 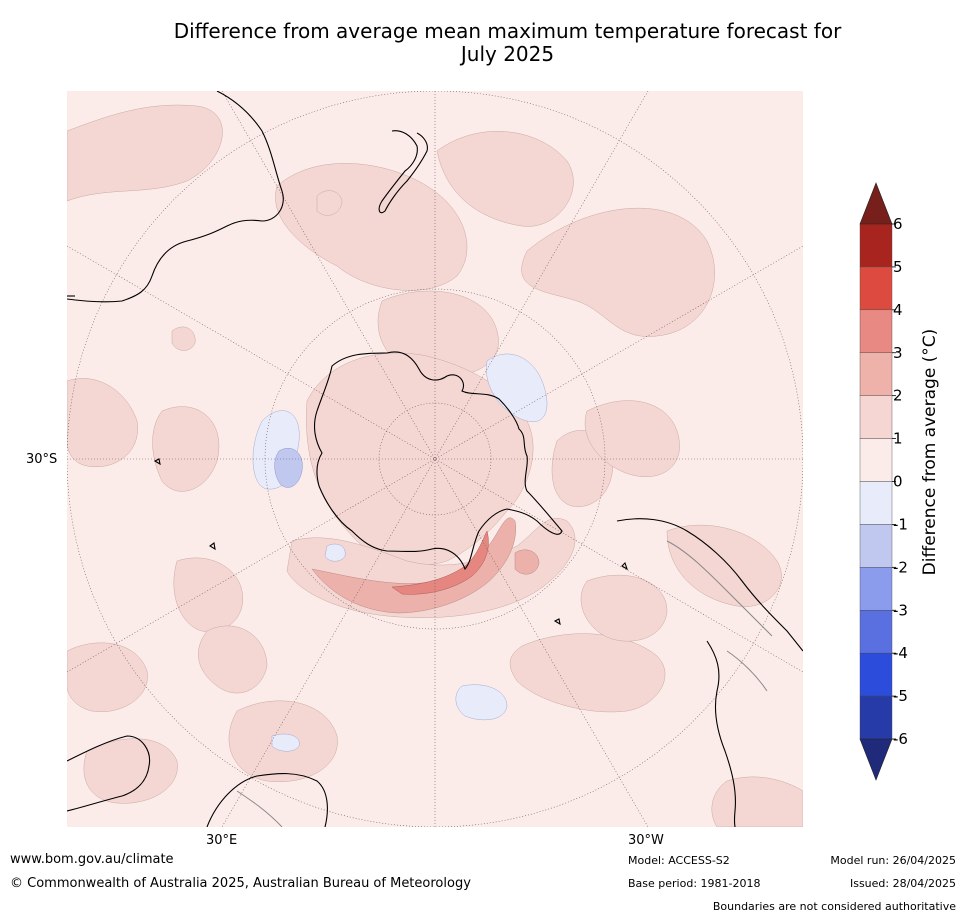 What do you see at coordinates (679, 860) in the screenshot?
I see `footer-model: Model: ACCESS-S2` at bounding box center [679, 860].